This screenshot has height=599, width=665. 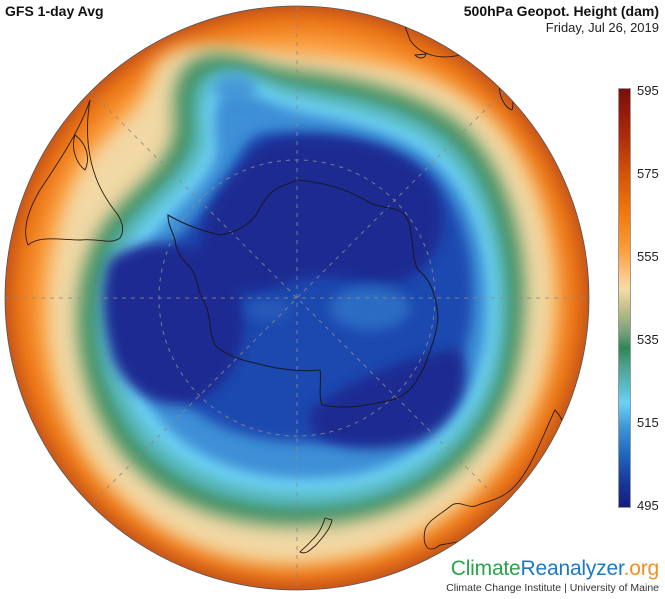 I want to click on south-america-outline, so click(x=74, y=172).